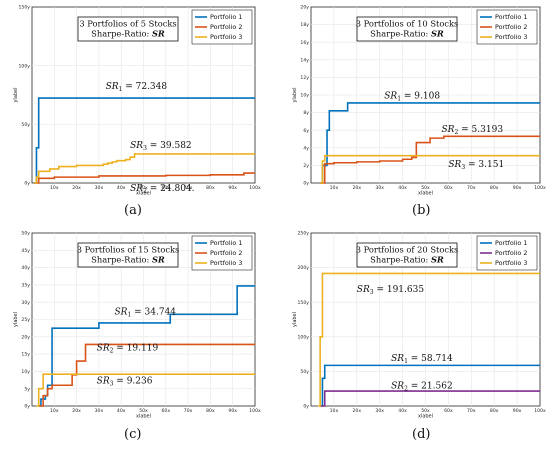 The width and height of the screenshot is (550, 449). Describe the element at coordinates (304, 78) in the screenshot. I see `y-tick-label: 12y` at that location.